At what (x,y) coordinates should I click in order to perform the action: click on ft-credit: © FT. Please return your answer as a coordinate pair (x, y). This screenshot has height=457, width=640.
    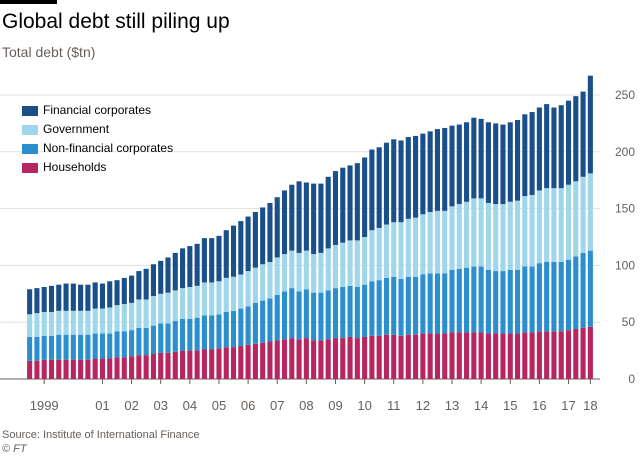
    Looking at the image, I should click on (14, 449).